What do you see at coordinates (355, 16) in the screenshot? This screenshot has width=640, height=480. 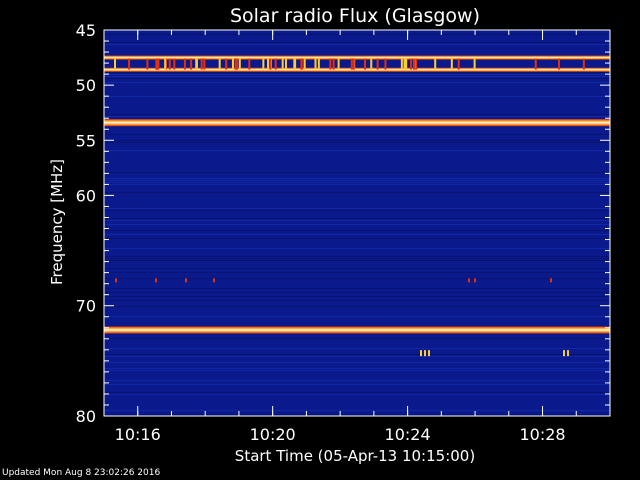 I see `chart-title: Solar radio Flux (Glasgow)` at bounding box center [355, 16].